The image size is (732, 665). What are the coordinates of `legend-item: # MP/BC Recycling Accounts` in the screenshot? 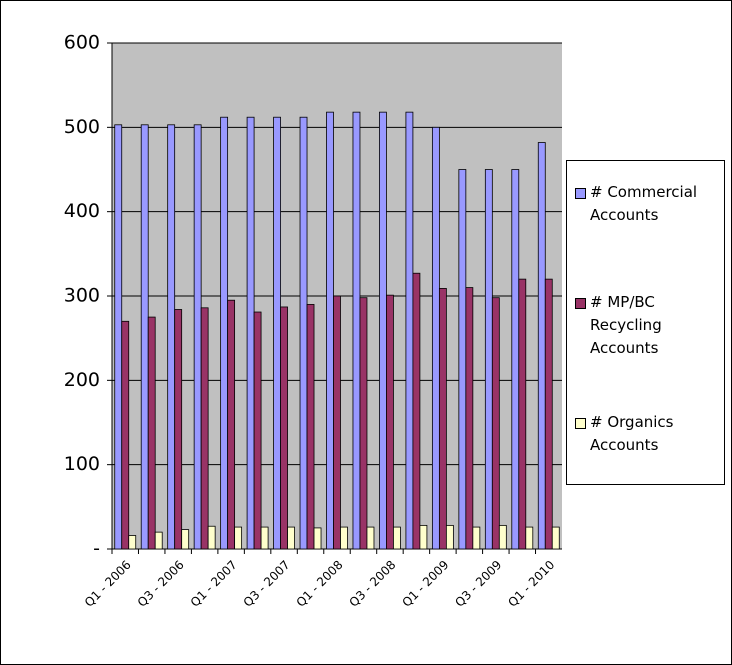 It's located at (648, 325).